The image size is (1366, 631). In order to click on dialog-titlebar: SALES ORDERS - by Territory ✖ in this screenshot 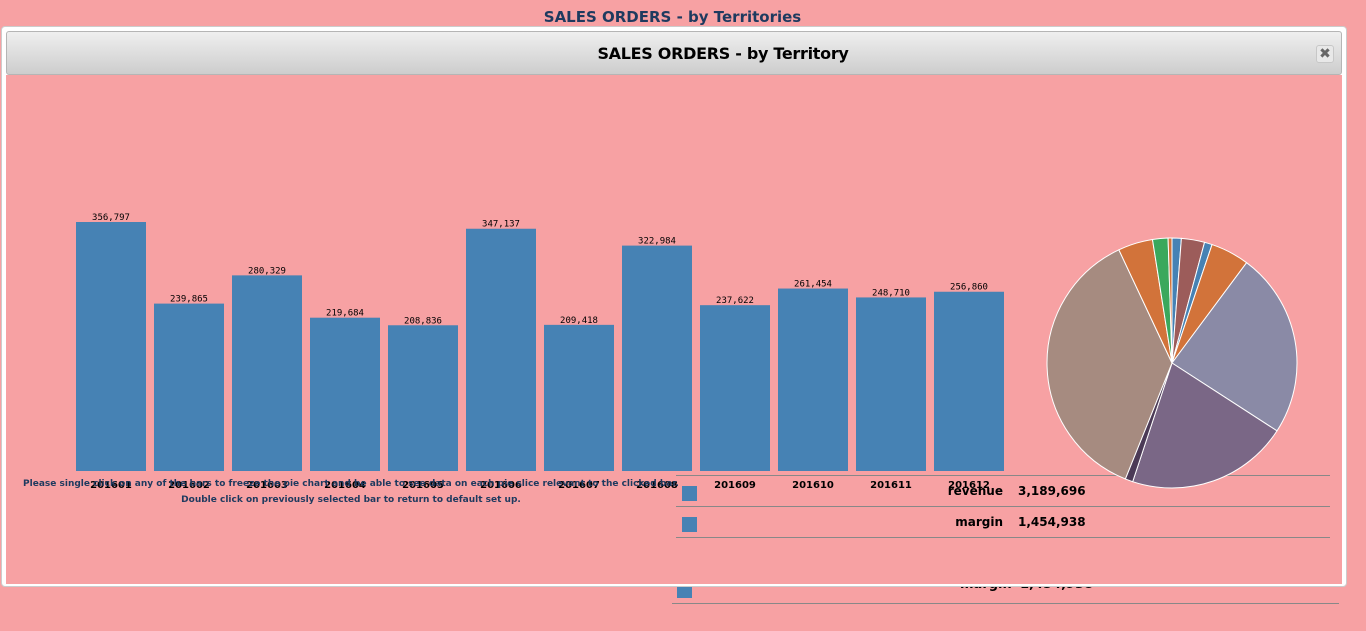, I will do `click(674, 53)`.